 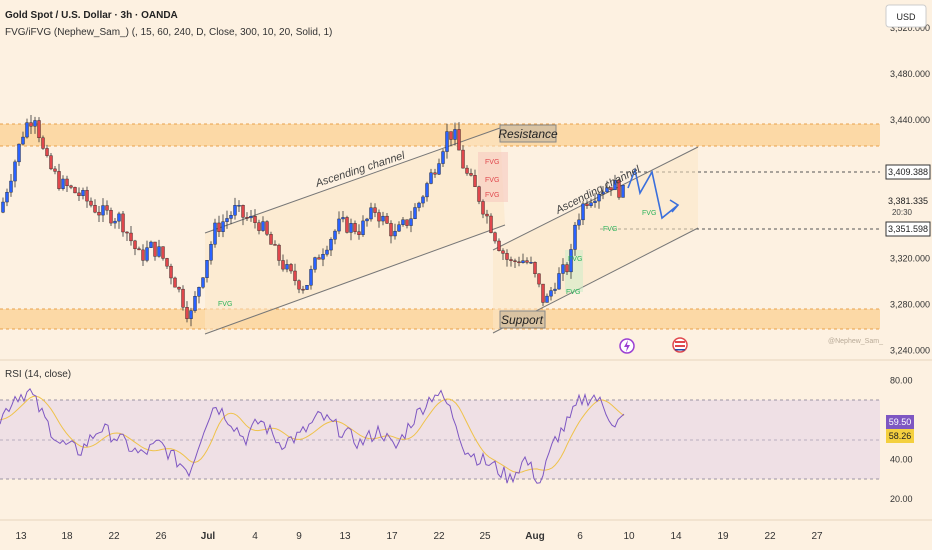 What do you see at coordinates (900, 422) in the screenshot?
I see `rsi-value-tag: 59.50` at bounding box center [900, 422].